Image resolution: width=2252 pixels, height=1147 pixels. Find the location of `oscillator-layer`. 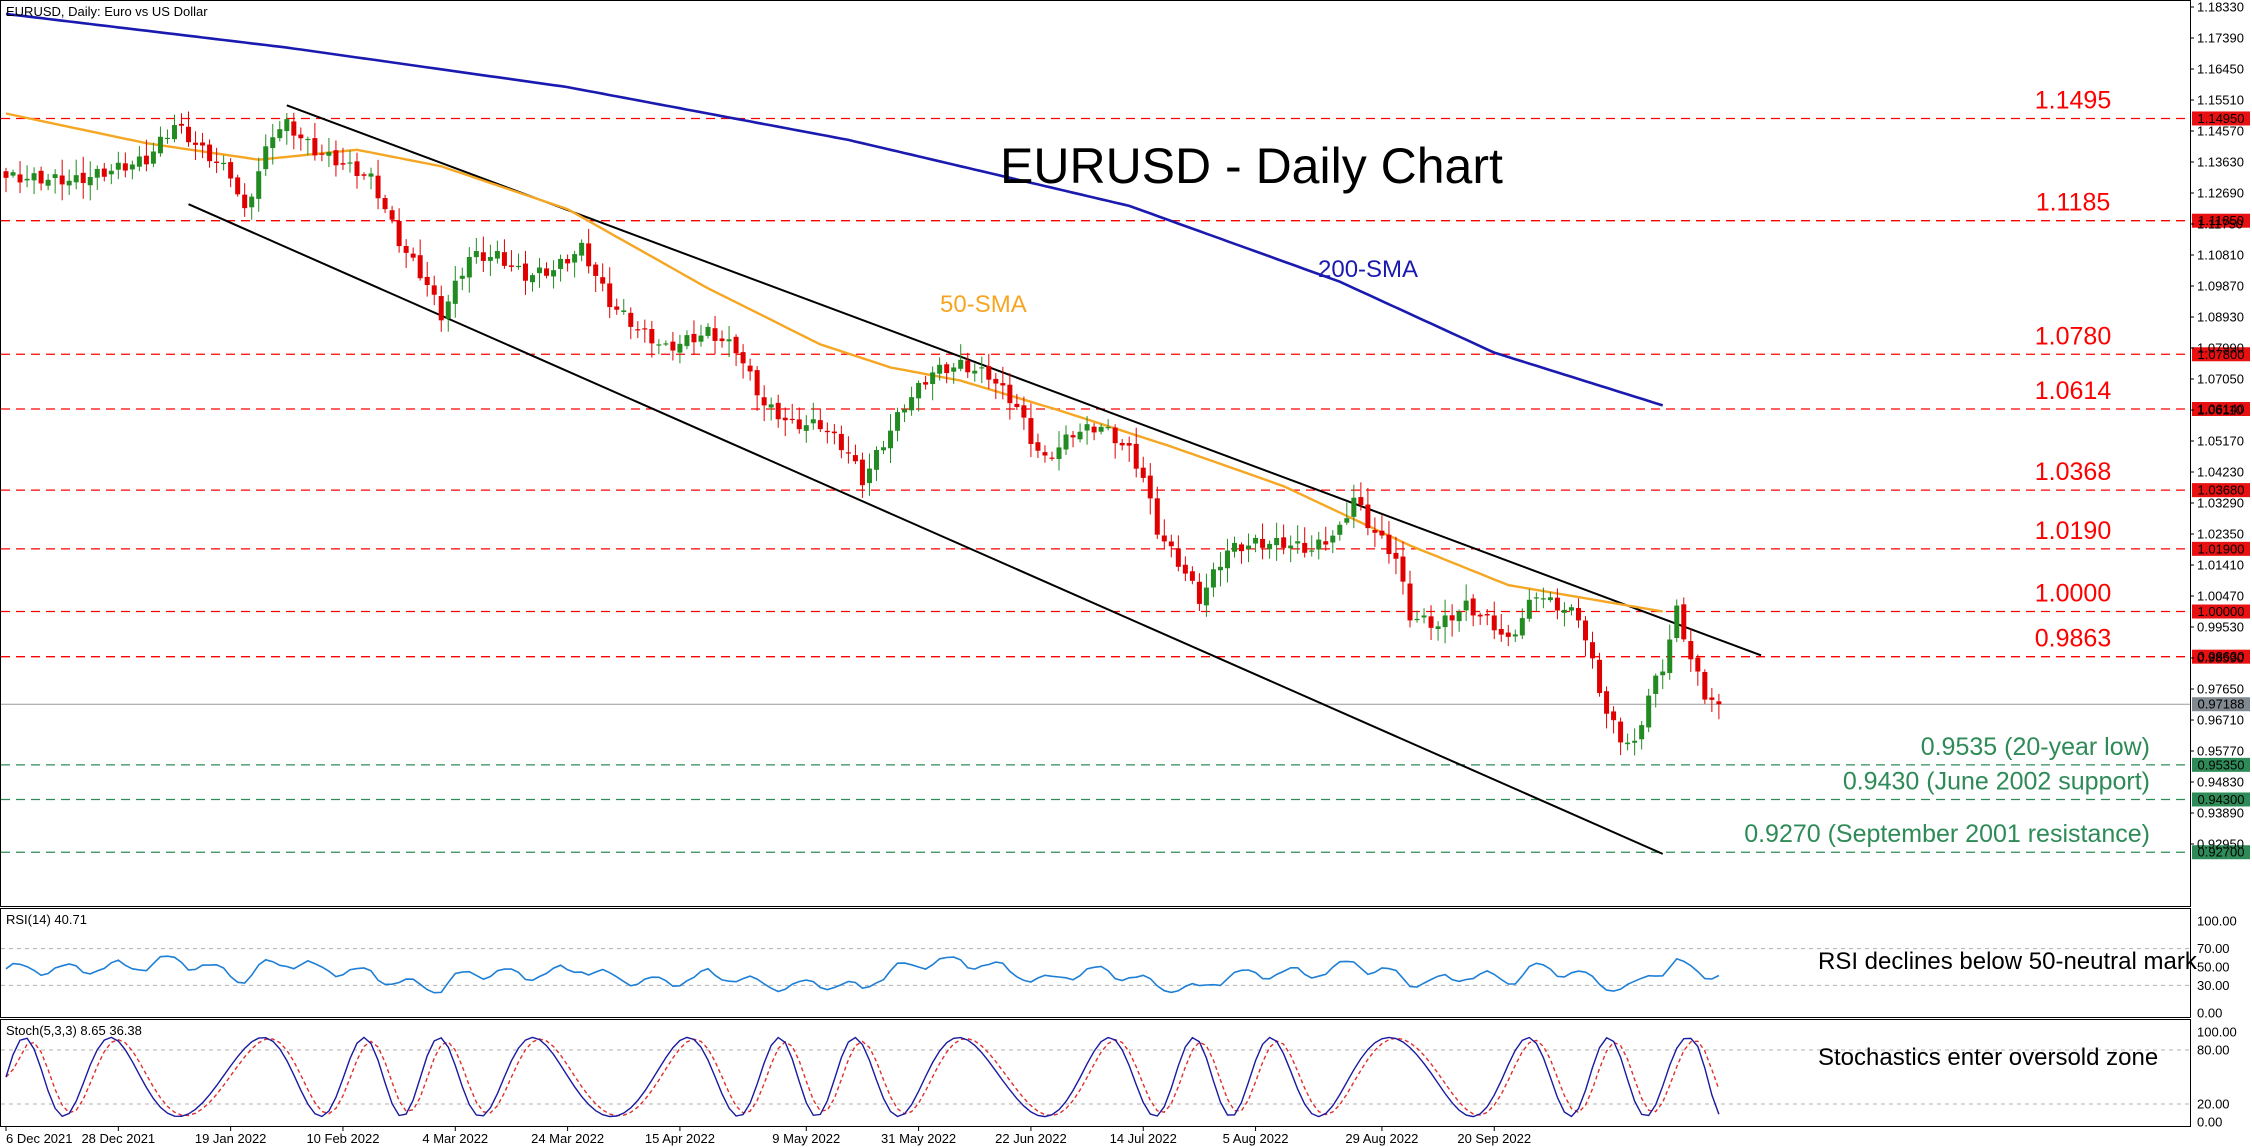

oscillator-layer is located at coordinates (1095, 1033).